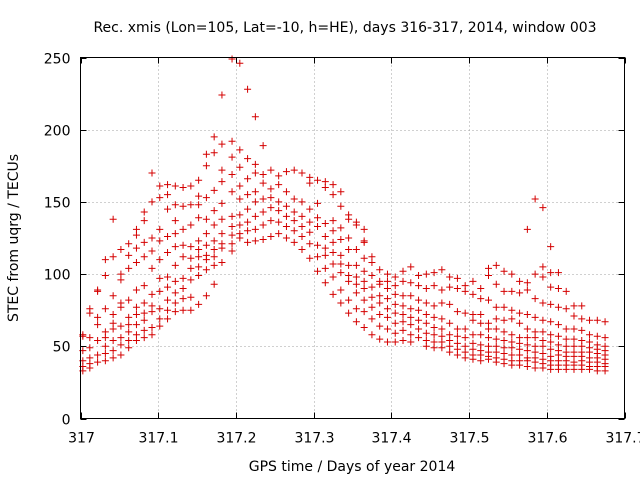 This screenshot has width=640, height=480. Describe the element at coordinates (469, 439) in the screenshot. I see `x-tick-label: 317.5` at that location.